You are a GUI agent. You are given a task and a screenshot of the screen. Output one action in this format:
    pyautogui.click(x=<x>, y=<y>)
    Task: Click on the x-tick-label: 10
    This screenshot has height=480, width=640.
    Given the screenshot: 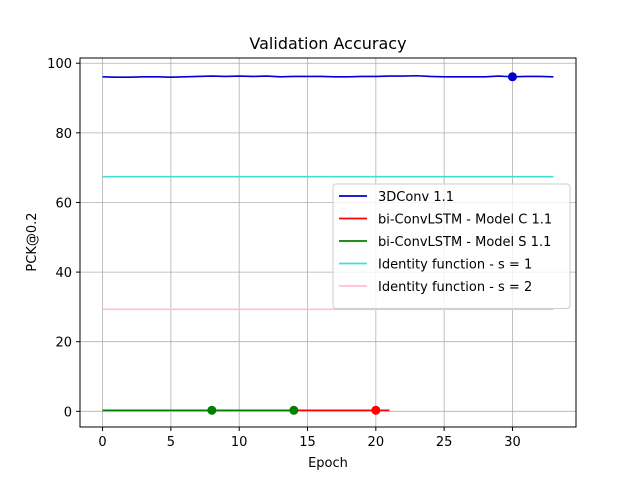 What is the action you would take?
    pyautogui.click(x=239, y=442)
    